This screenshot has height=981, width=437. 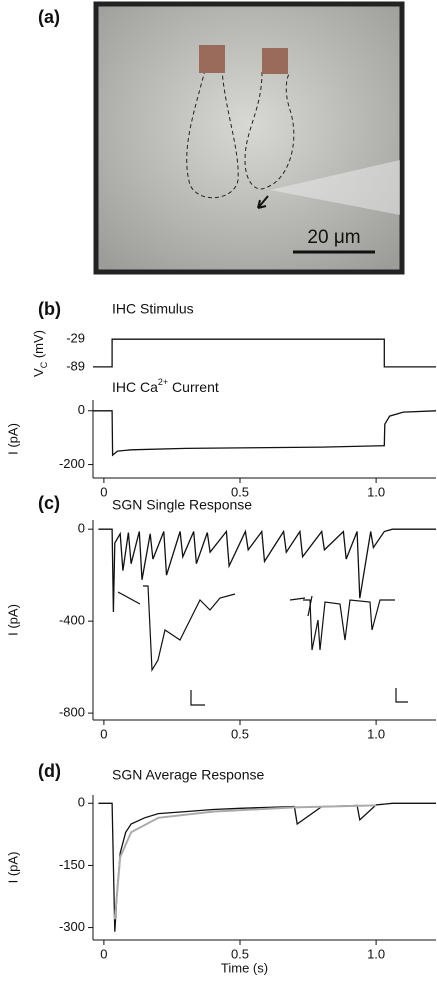 What do you see at coordinates (72, 926) in the screenshot?
I see `y-tick-label: -300` at bounding box center [72, 926].